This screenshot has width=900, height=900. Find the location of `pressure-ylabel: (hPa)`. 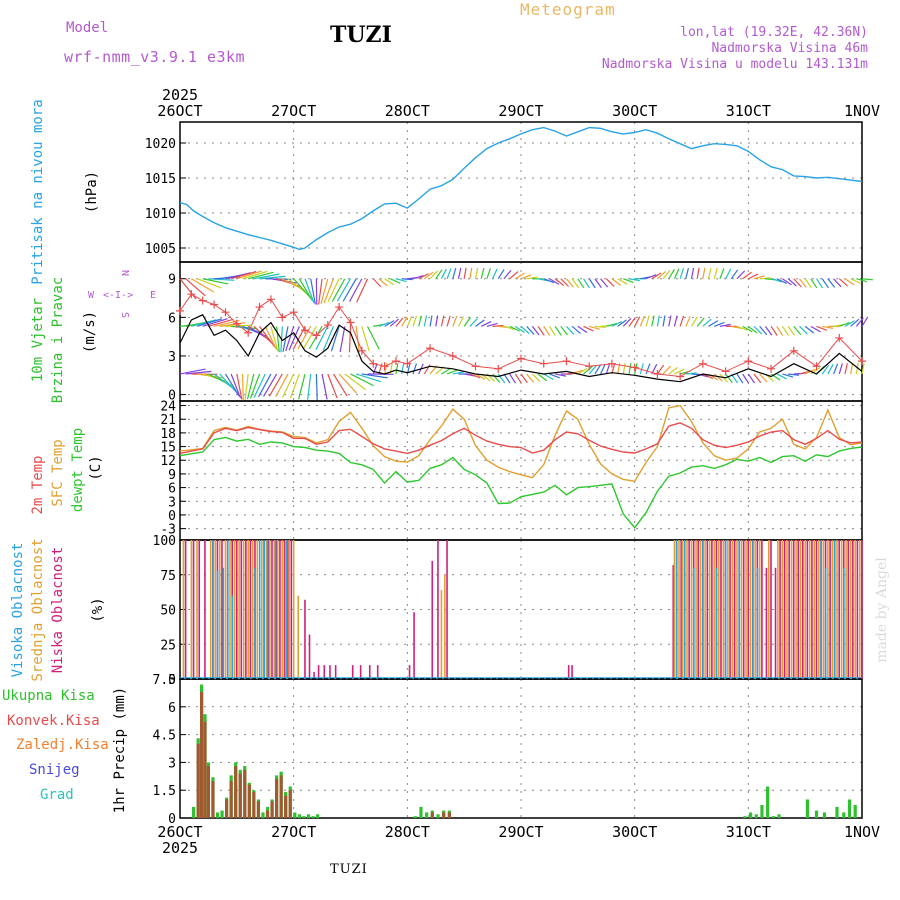

pressure-ylabel: (hPa) is located at coordinates (92, 192).